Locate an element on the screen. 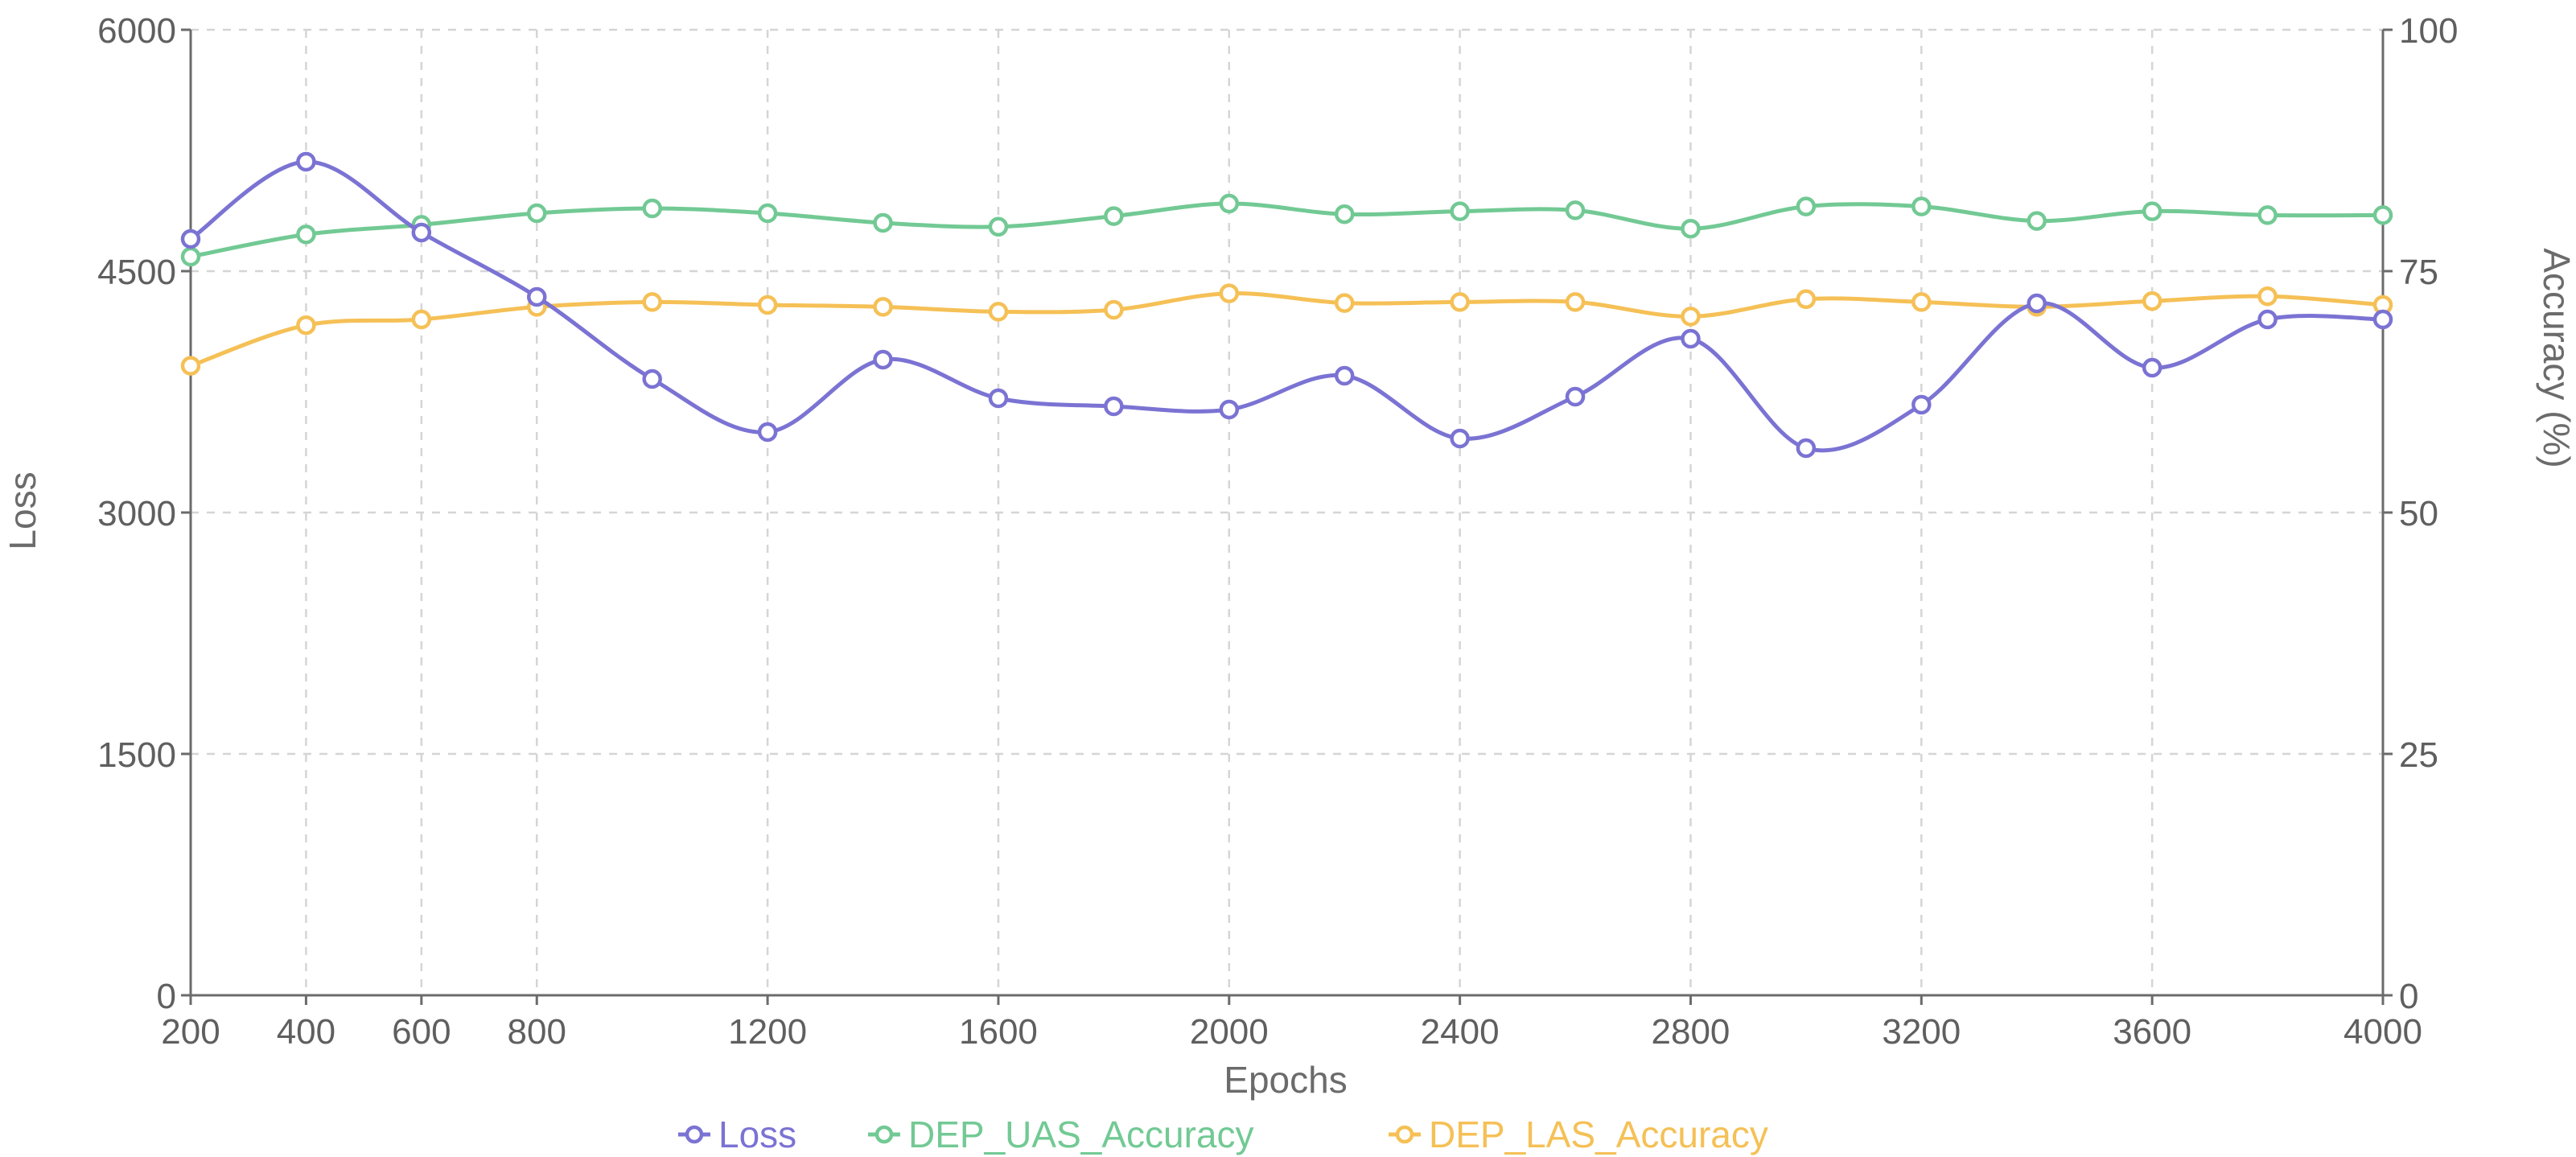 This screenshot has height=1157, width=2576. y-left-tick-label: 6000 is located at coordinates (136, 31).